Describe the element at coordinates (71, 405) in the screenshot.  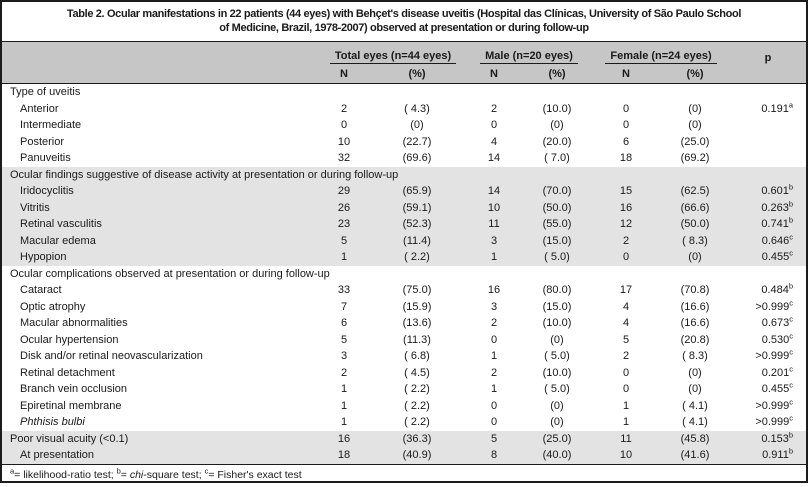
I see `row-label: Epiretinal membrane` at that location.